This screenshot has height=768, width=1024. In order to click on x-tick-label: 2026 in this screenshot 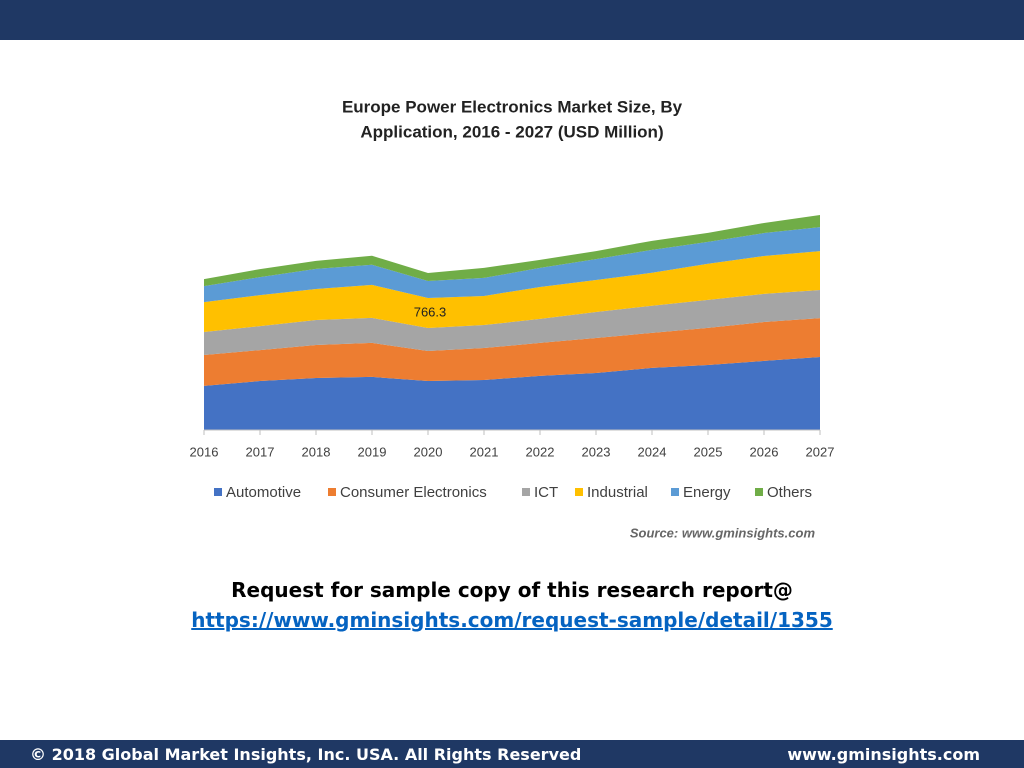, I will do `click(764, 451)`.